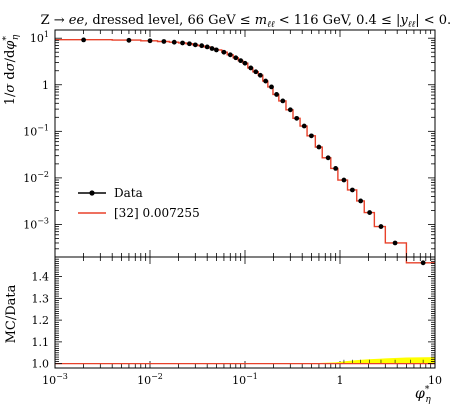 This screenshot has height=407, width=450. I want to click on title-prefix: Z →, so click(55, 20).